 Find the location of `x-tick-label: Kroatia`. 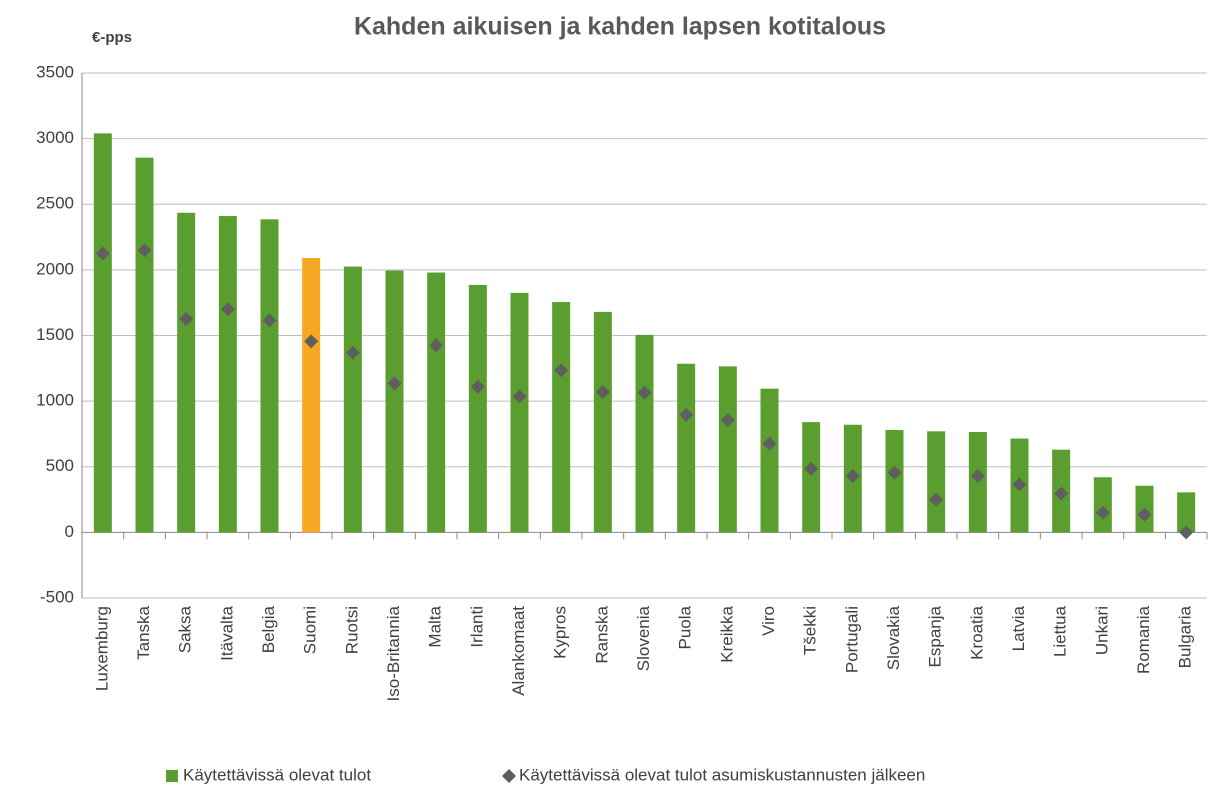

x-tick-label: Kroatia is located at coordinates (976, 632).